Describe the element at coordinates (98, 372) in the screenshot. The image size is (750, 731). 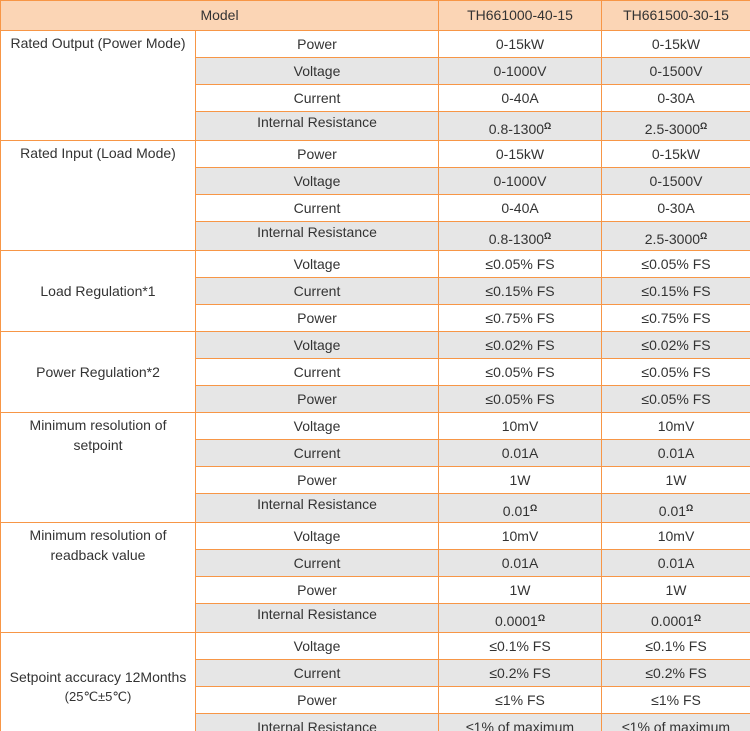
I see `group-label-cell: Power Regulation*2` at that location.